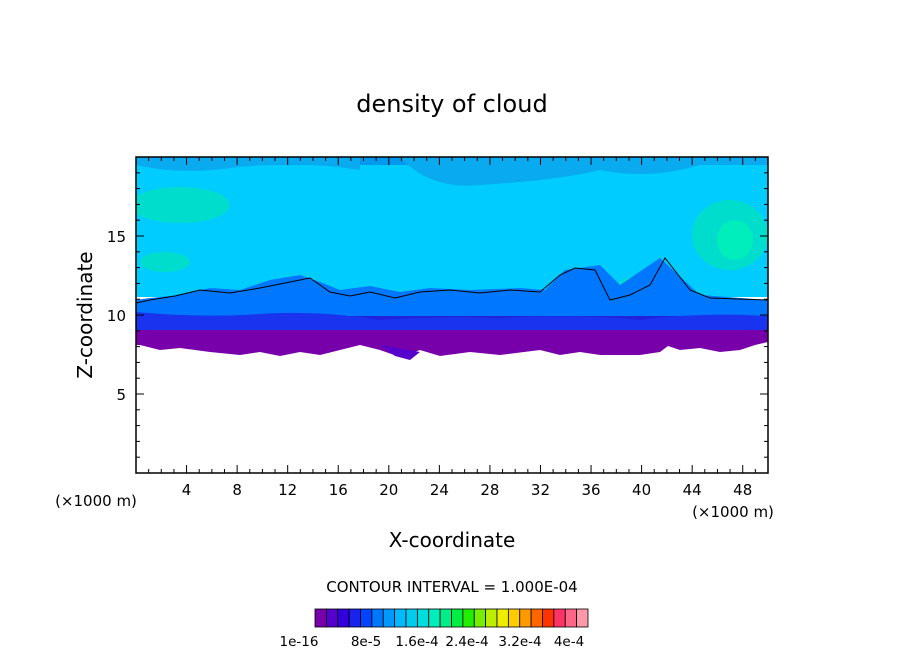  What do you see at coordinates (489, 490) in the screenshot?
I see `x-tick-label: 28` at bounding box center [489, 490].